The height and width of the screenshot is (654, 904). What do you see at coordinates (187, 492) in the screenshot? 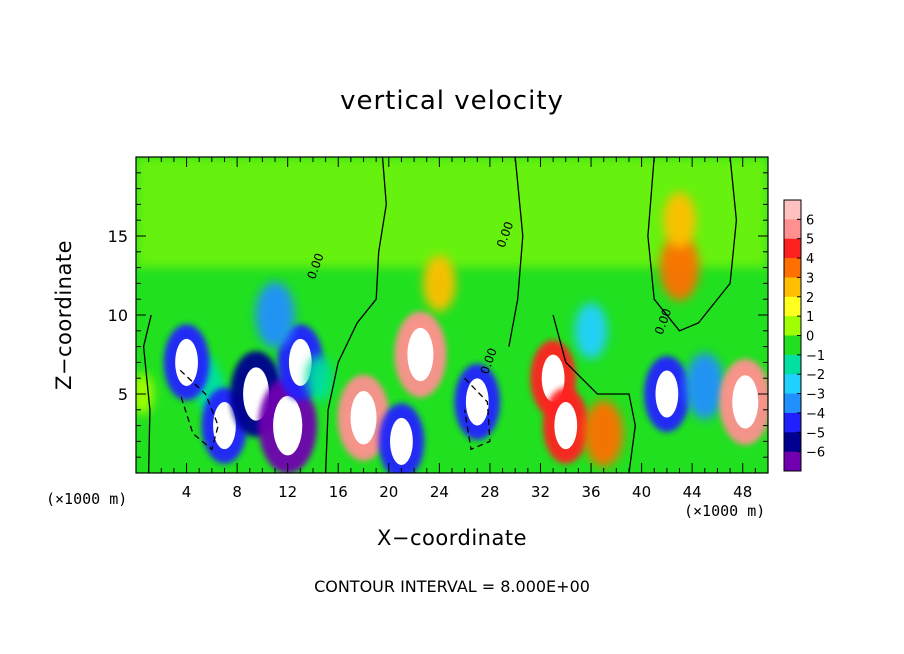
I see `x-tick-label: 4` at bounding box center [187, 492].